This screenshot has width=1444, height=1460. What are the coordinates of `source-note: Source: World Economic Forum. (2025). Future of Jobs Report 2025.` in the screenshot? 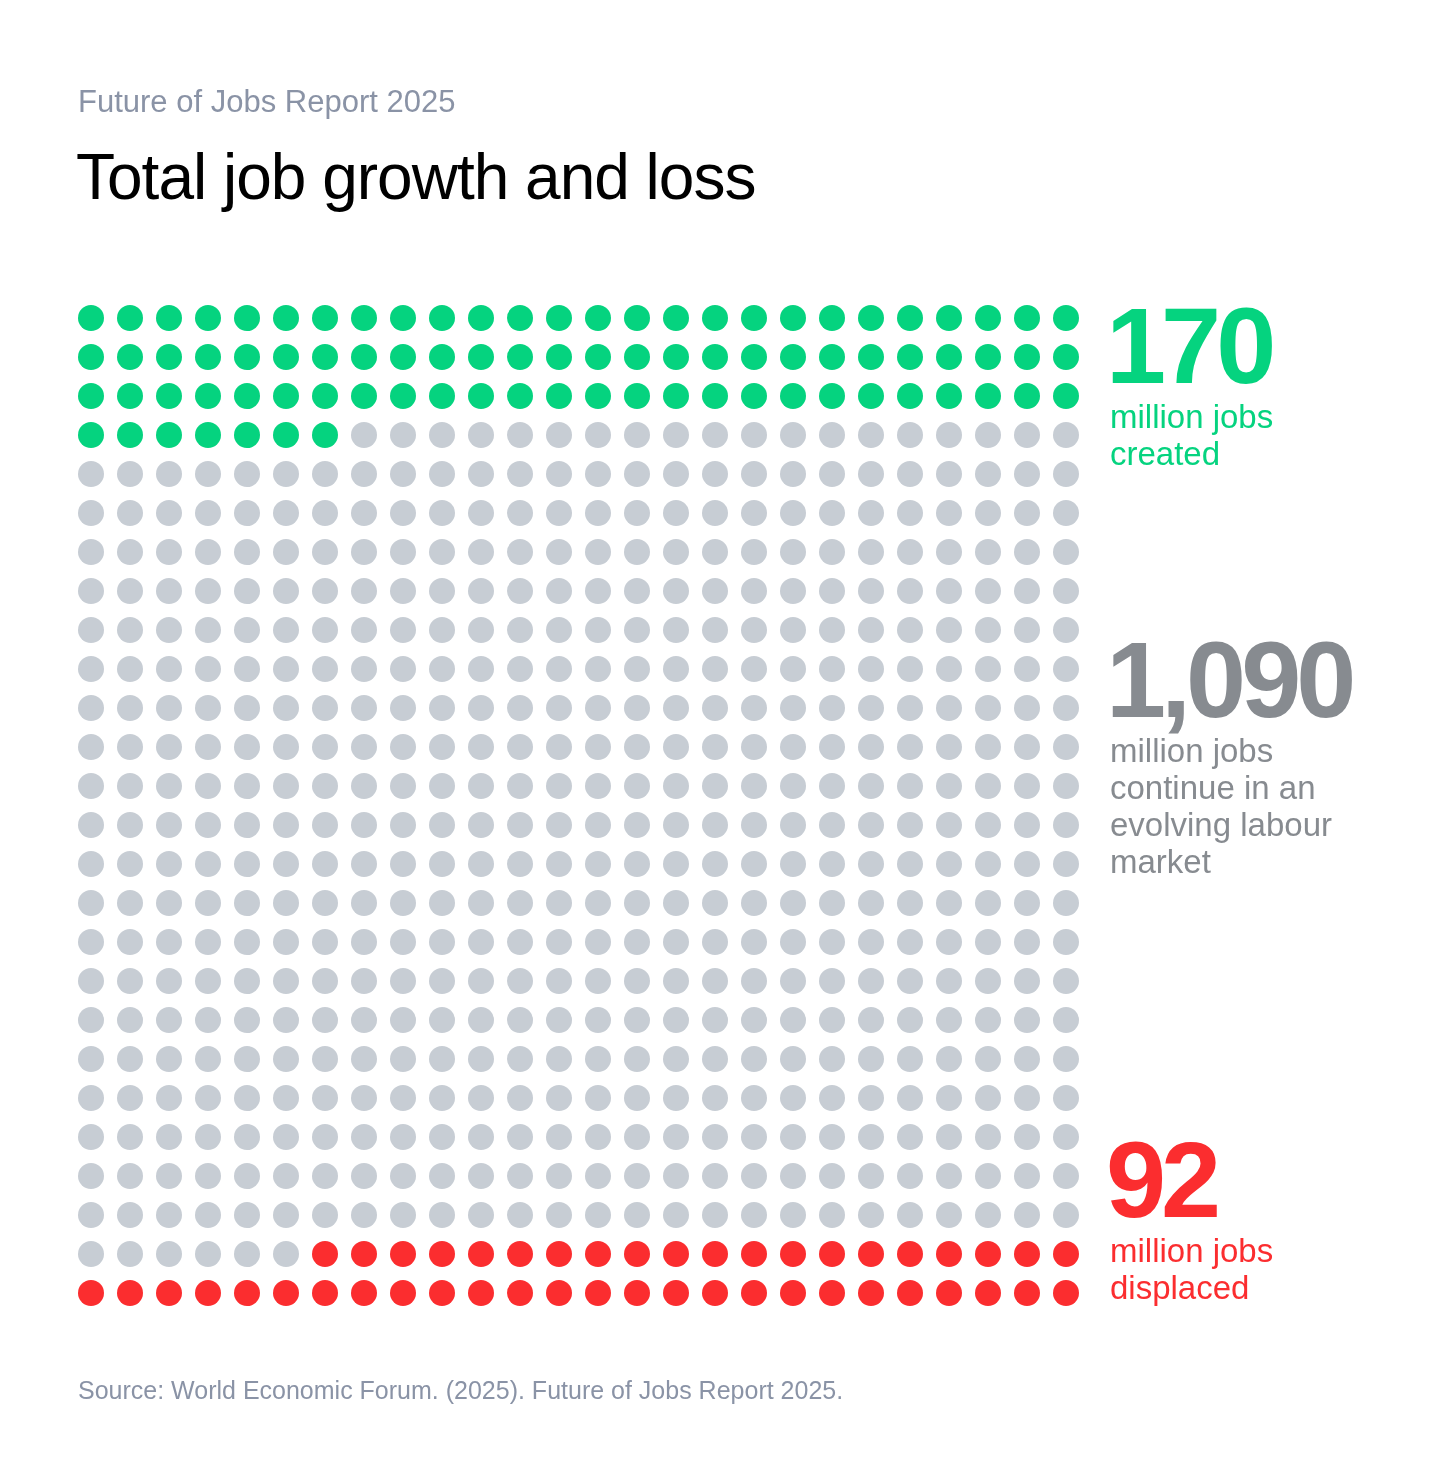 It's located at (461, 1390).